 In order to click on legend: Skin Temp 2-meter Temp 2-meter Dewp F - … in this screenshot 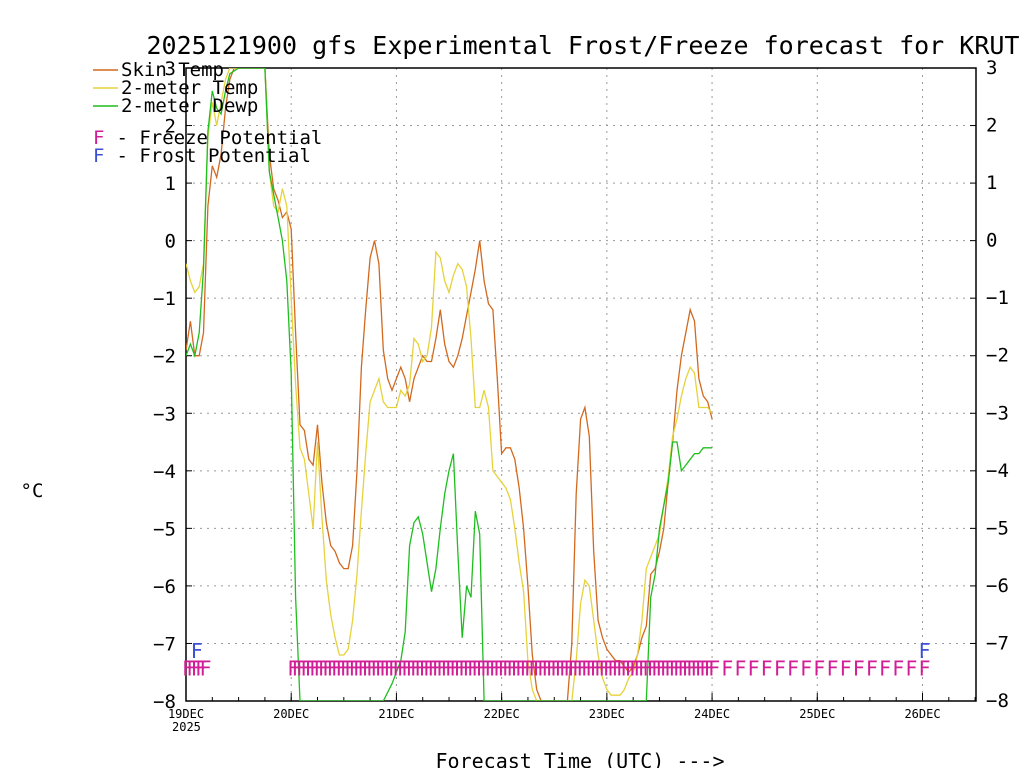, I will do `click(207, 113)`.